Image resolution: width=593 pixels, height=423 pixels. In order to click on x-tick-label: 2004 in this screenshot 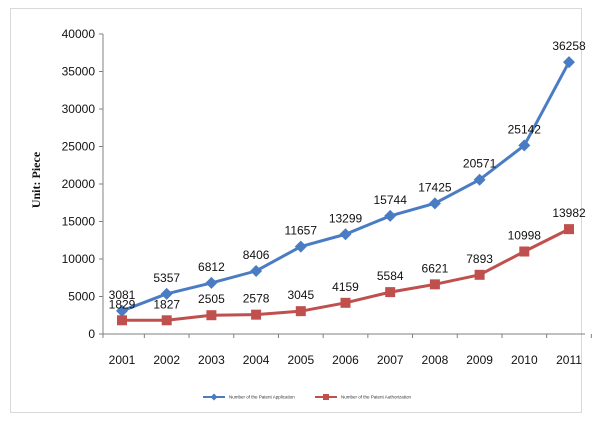, I will do `click(256, 360)`.